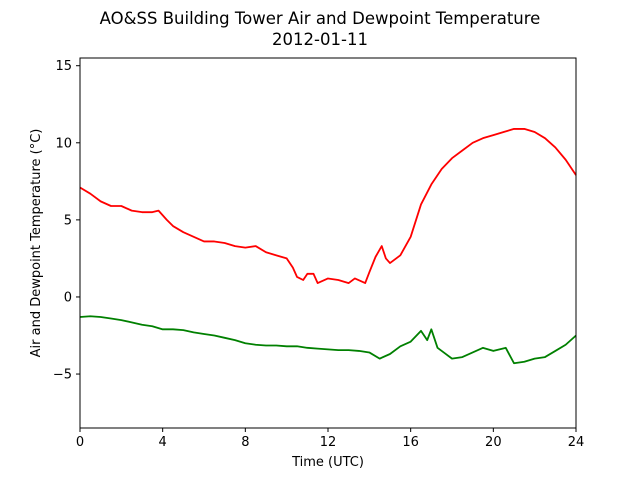 The image size is (640, 480). I want to click on y-tick-label-4: 15, so click(63, 66).